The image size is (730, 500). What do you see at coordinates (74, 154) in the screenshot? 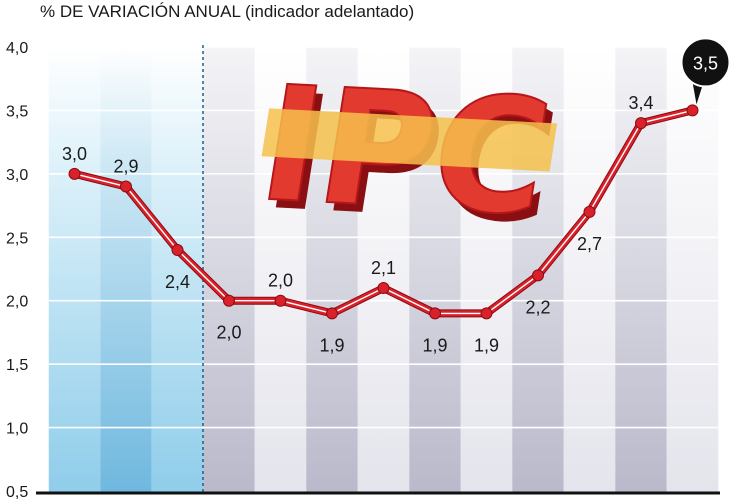
I see `data-label: 3,0` at bounding box center [74, 154].